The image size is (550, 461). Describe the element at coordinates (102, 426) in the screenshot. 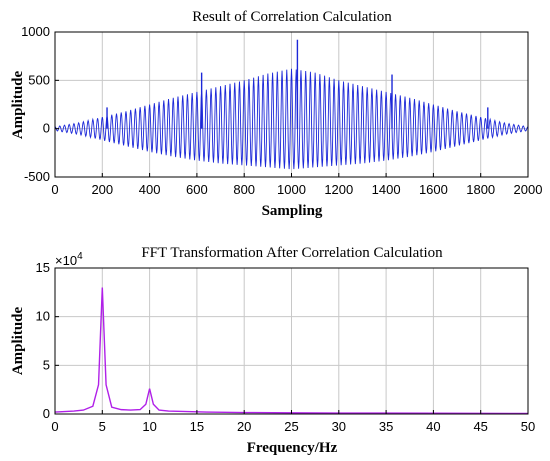

I see `chart-2-x-tick-label: 5` at that location.